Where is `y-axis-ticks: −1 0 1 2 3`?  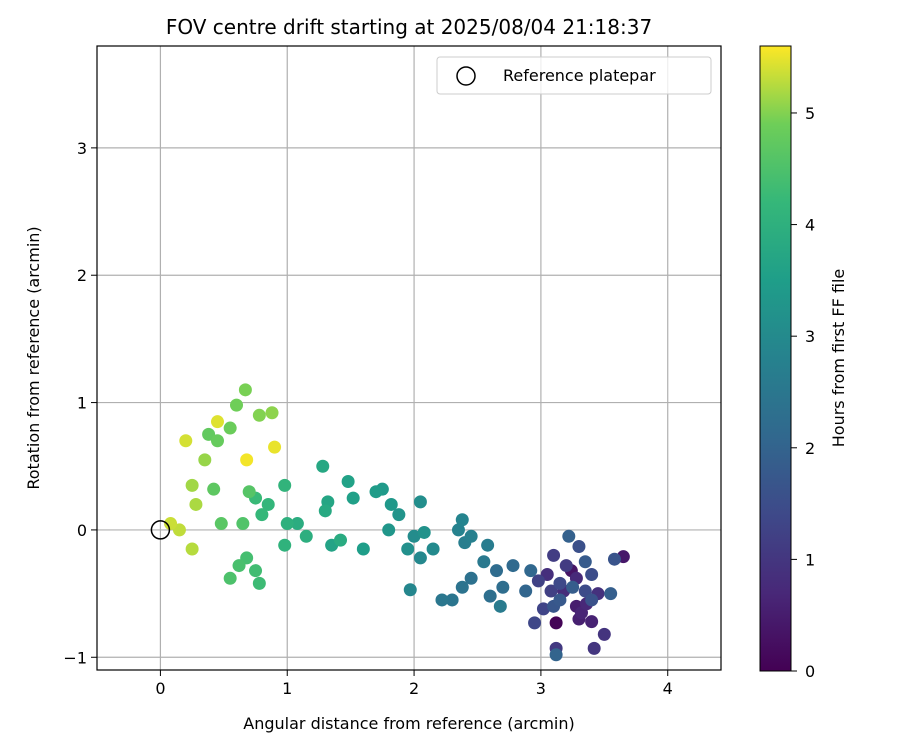
y-axis-ticks: −1 0 1 2 3 is located at coordinates (80, 403).